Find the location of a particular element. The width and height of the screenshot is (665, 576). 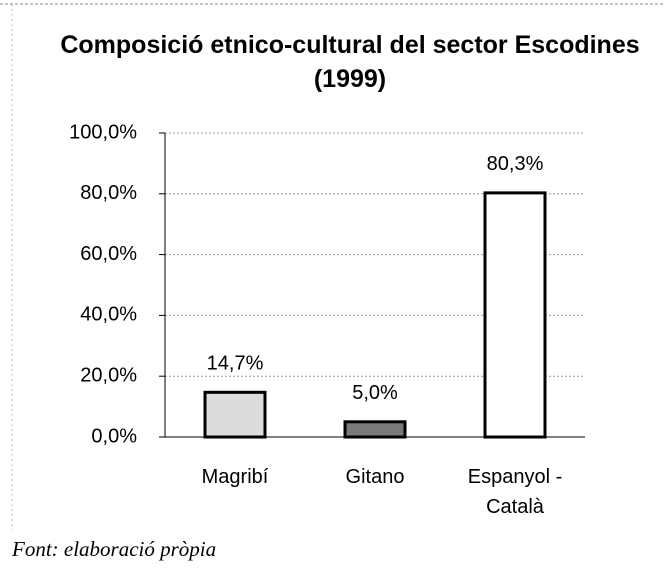

y-tick-label: 20,0% is located at coordinates (108, 375).